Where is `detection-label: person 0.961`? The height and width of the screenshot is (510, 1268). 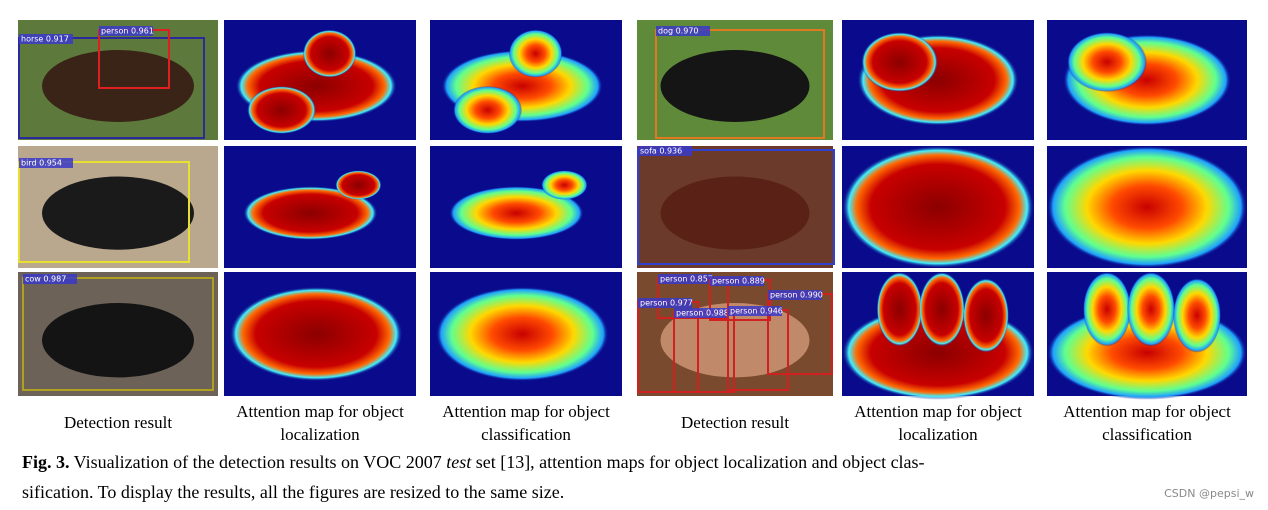
detection-label: person 0.961 is located at coordinates (127, 31).